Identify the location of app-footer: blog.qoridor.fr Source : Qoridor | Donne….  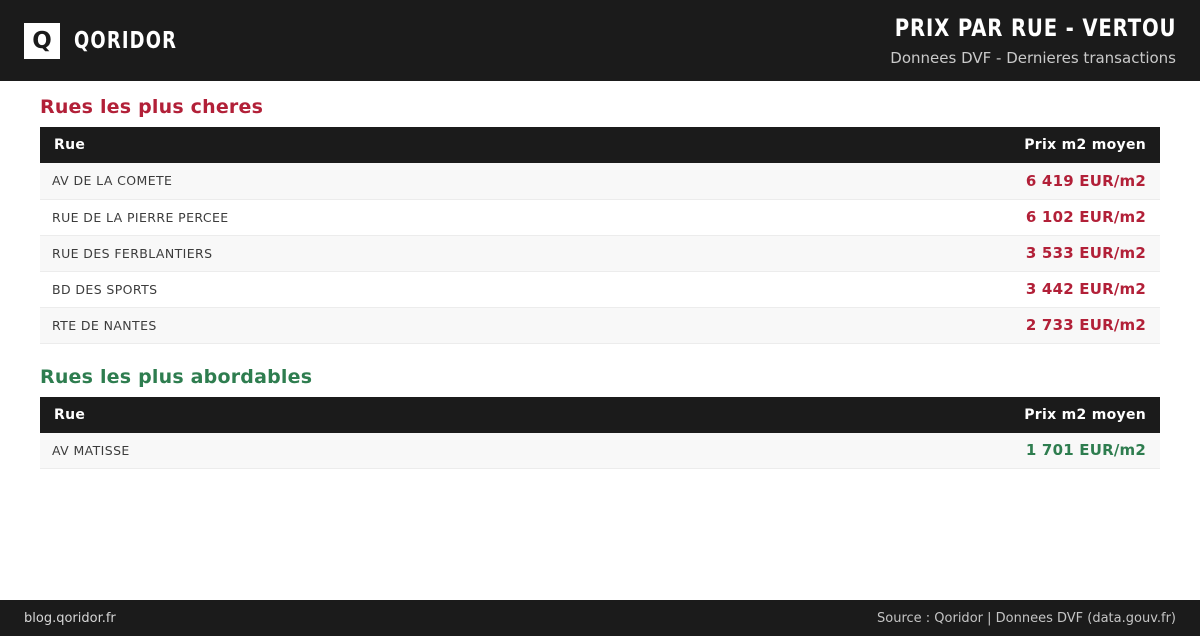
(600, 618).